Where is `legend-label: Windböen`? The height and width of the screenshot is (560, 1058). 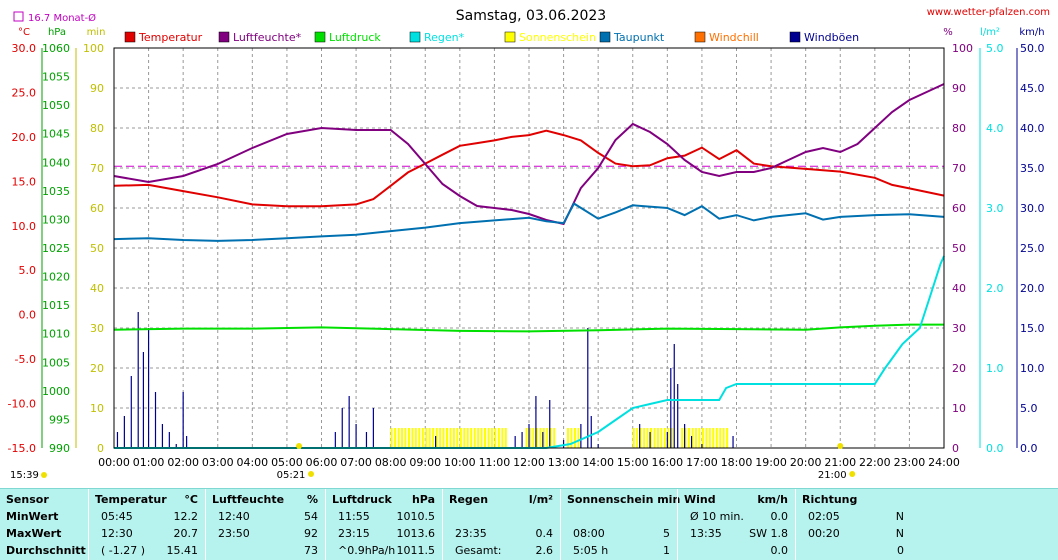 legend-label: Windböen is located at coordinates (831, 37).